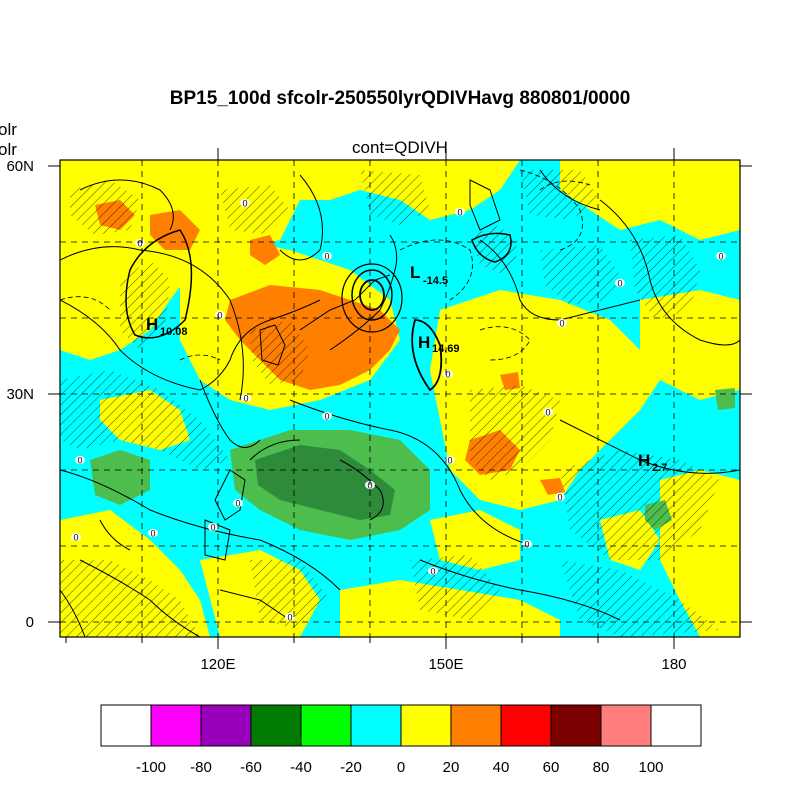 This screenshot has height=800, width=800. Describe the element at coordinates (217, 664) in the screenshot. I see `lon-label-120e: 120E` at that location.